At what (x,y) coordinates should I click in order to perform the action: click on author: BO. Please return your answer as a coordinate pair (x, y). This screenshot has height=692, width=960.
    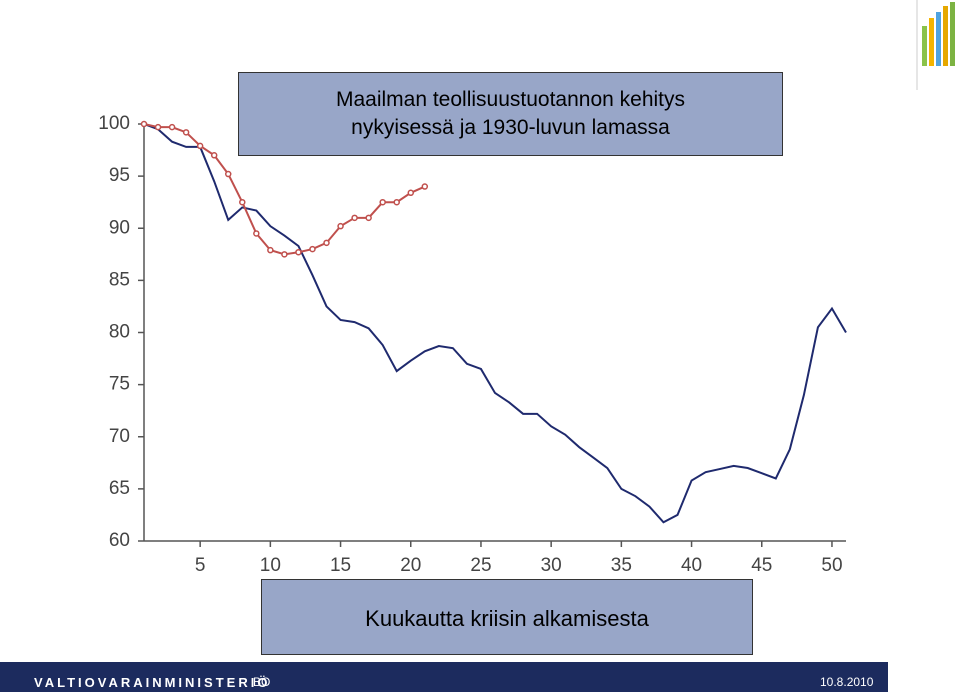
    Looking at the image, I should click on (262, 682).